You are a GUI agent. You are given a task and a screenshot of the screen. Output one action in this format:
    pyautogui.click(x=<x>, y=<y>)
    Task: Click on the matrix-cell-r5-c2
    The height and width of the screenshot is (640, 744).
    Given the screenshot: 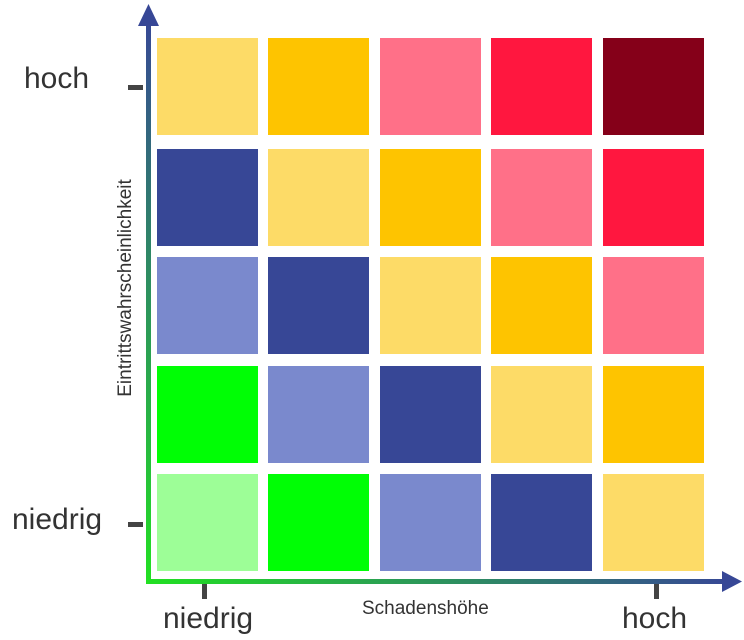 What is the action you would take?
    pyautogui.click(x=318, y=522)
    